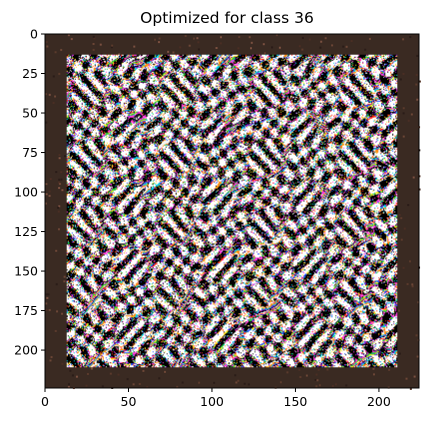 The height and width of the screenshot is (435, 425). Describe the element at coordinates (30, 152) in the screenshot. I see `y-tick-label: 75` at that location.